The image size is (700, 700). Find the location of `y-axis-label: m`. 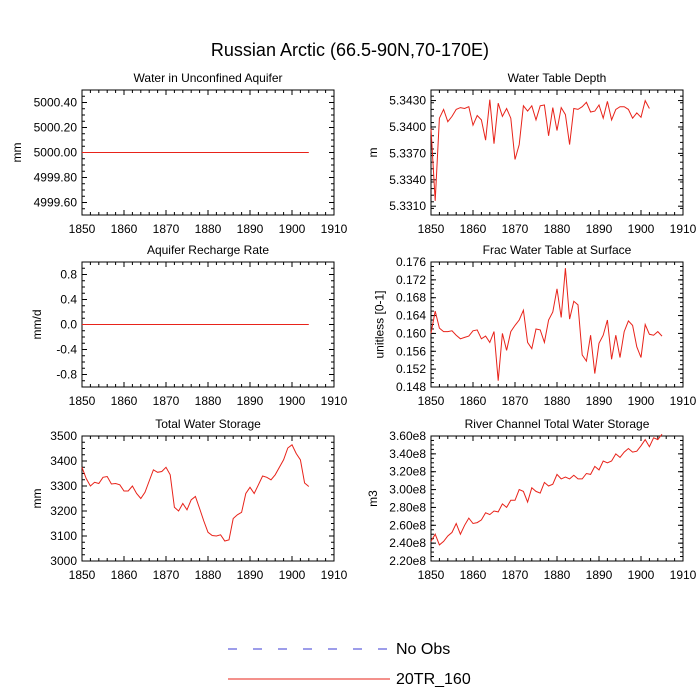

y-axis-label: m is located at coordinates (373, 153).